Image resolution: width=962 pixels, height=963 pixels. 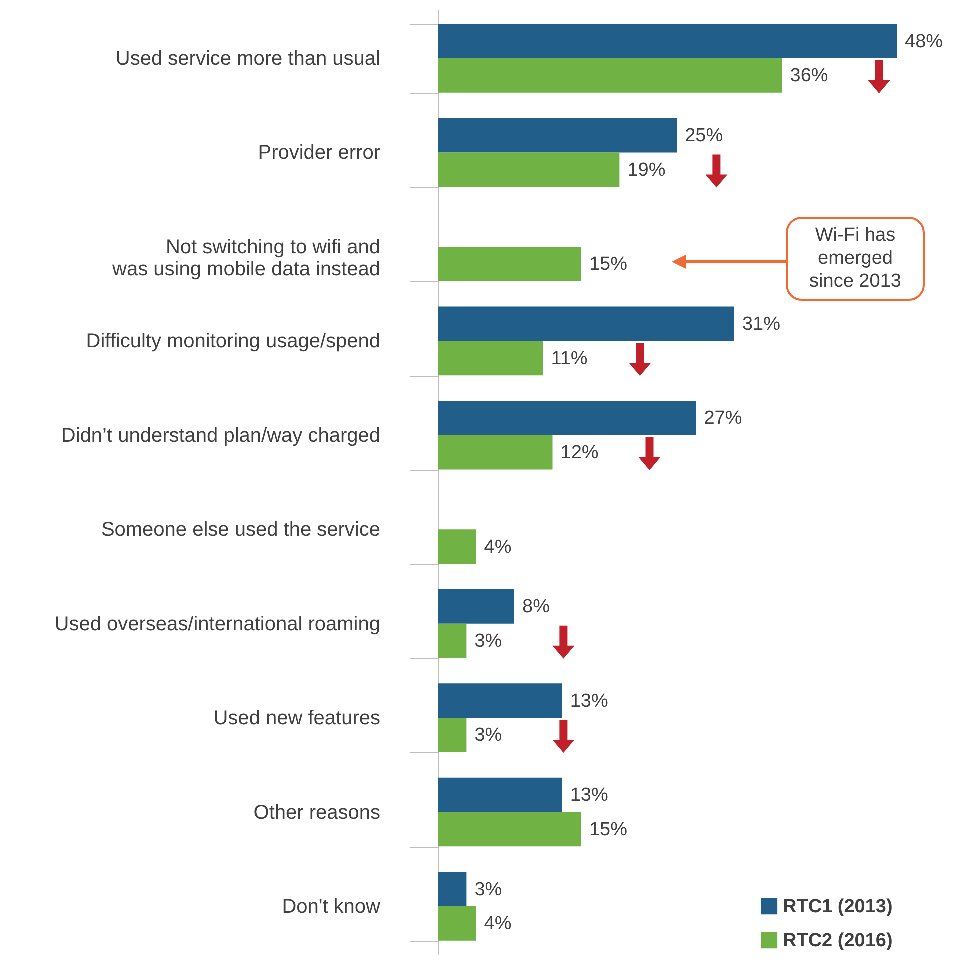 What do you see at coordinates (536, 607) in the screenshot?
I see `data-label: 8%` at bounding box center [536, 607].